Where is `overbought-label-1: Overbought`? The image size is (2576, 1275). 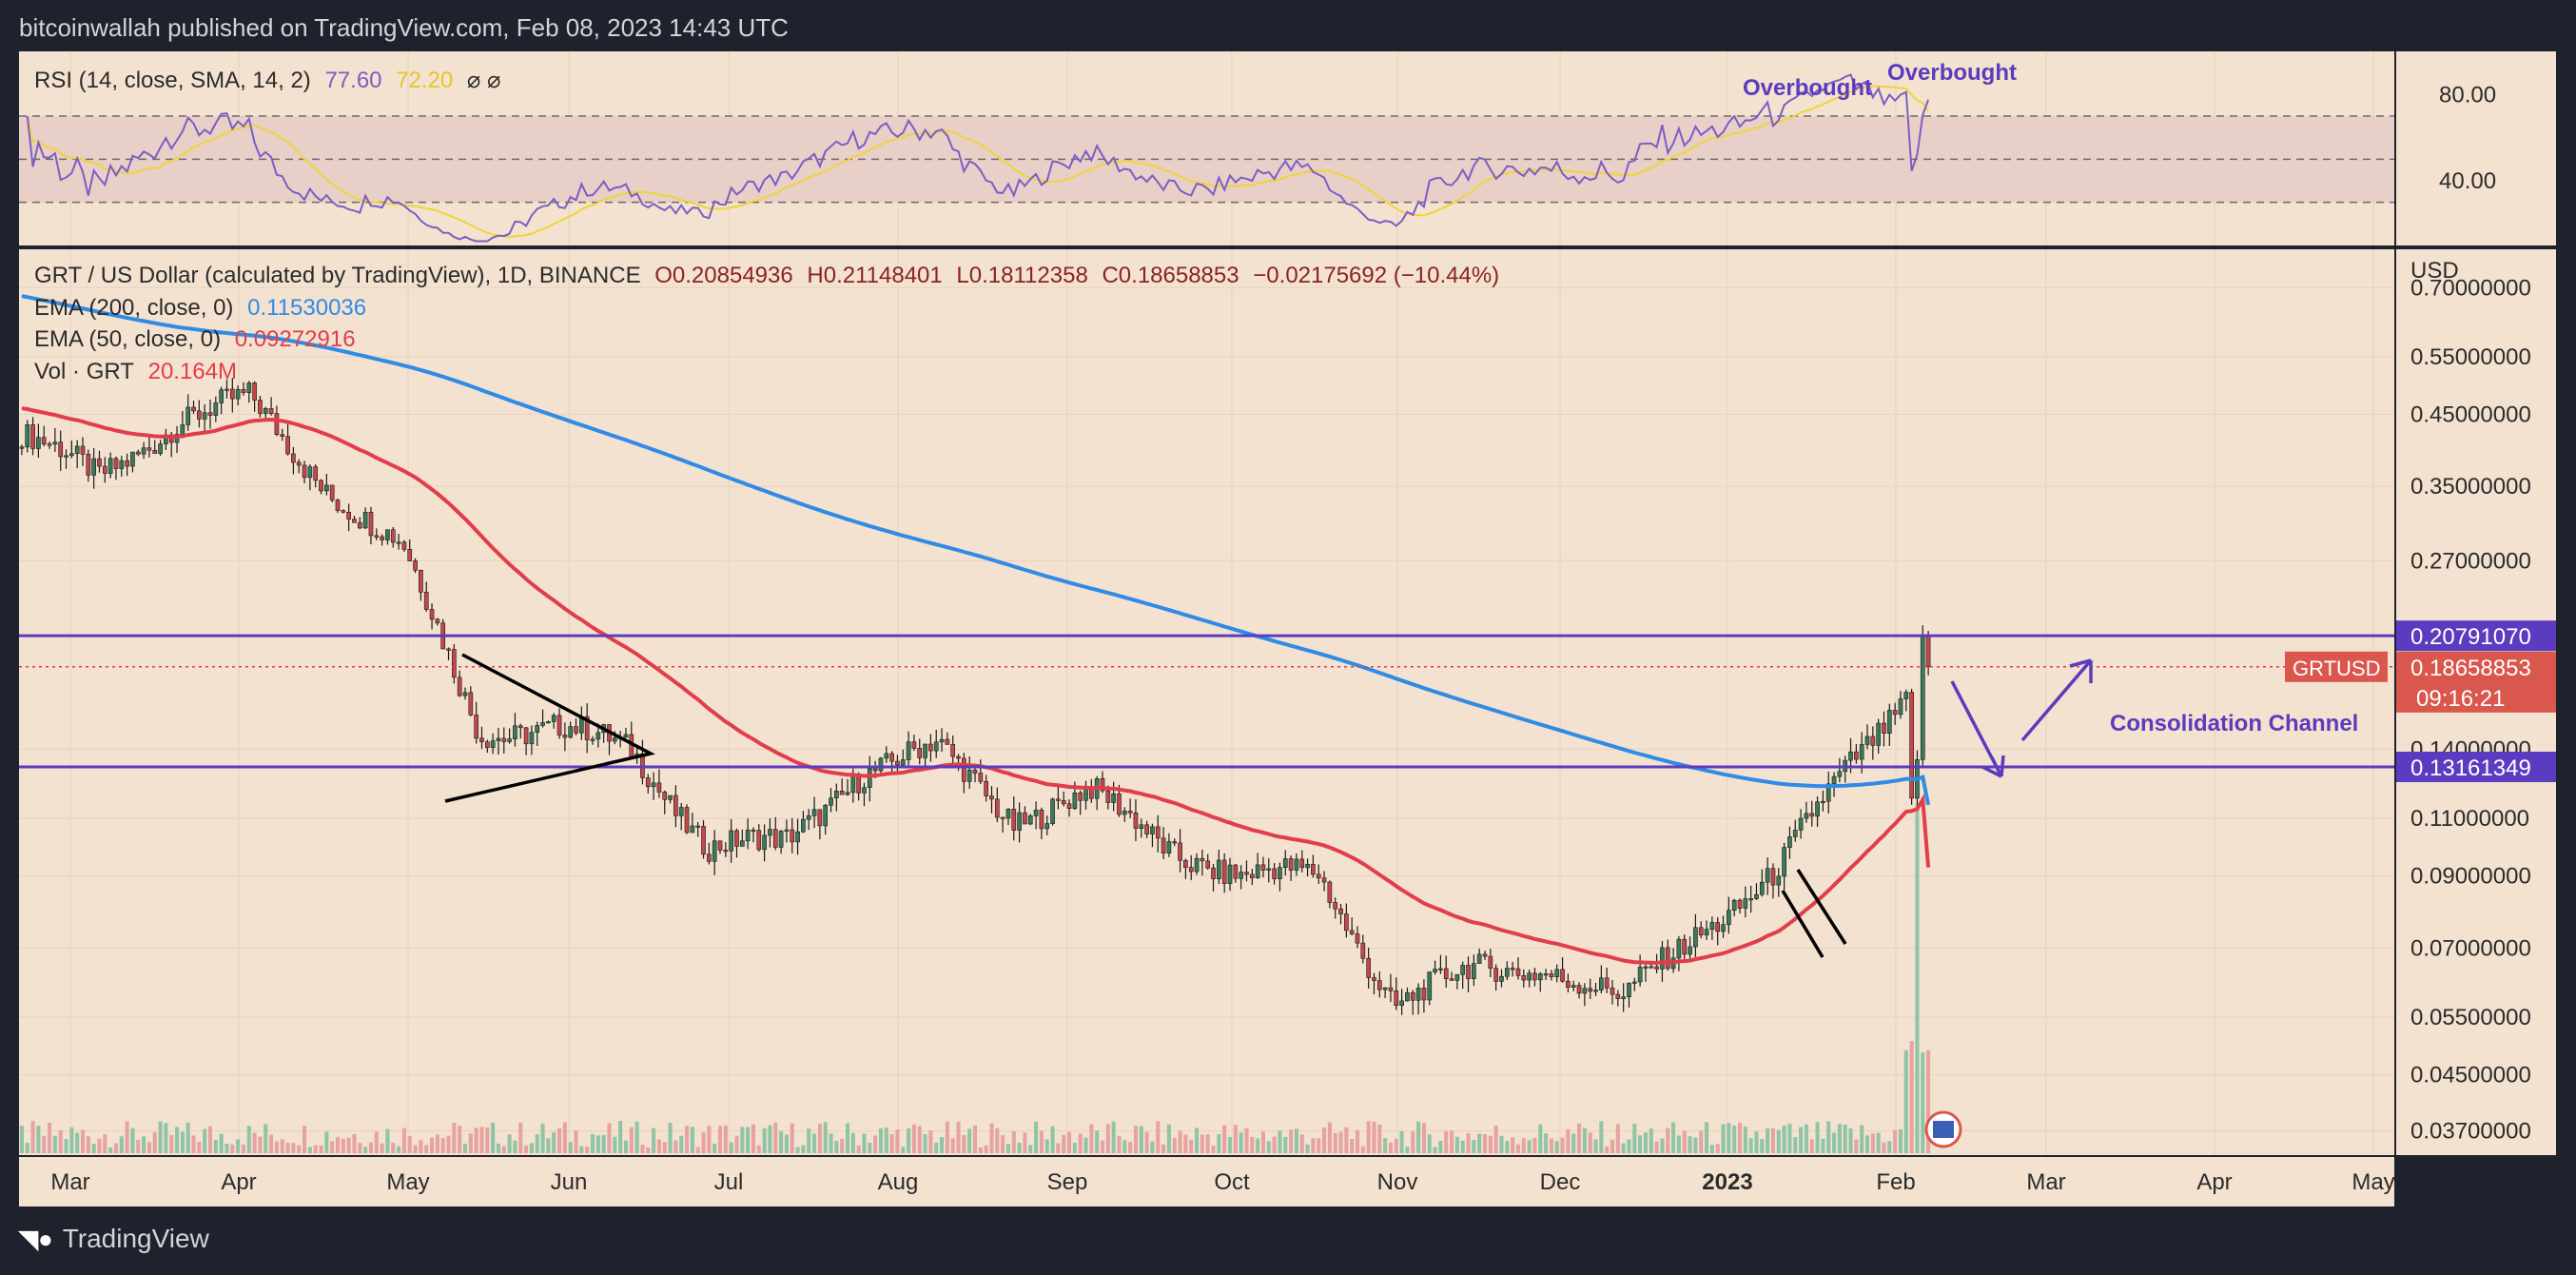
overbought-label-1: Overbought is located at coordinates (1808, 88).